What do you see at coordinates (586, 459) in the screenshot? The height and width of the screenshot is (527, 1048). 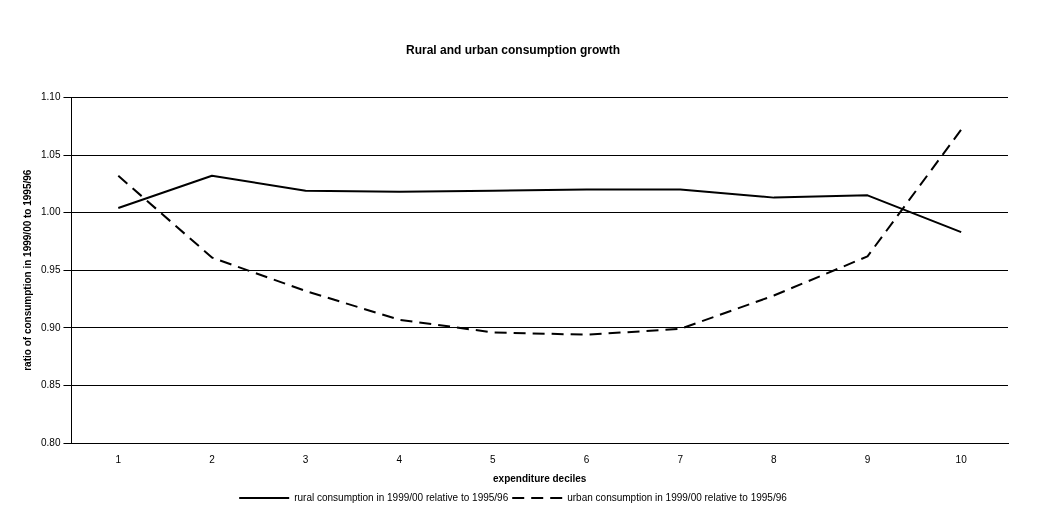 I see `x-tick-label: 6` at bounding box center [586, 459].